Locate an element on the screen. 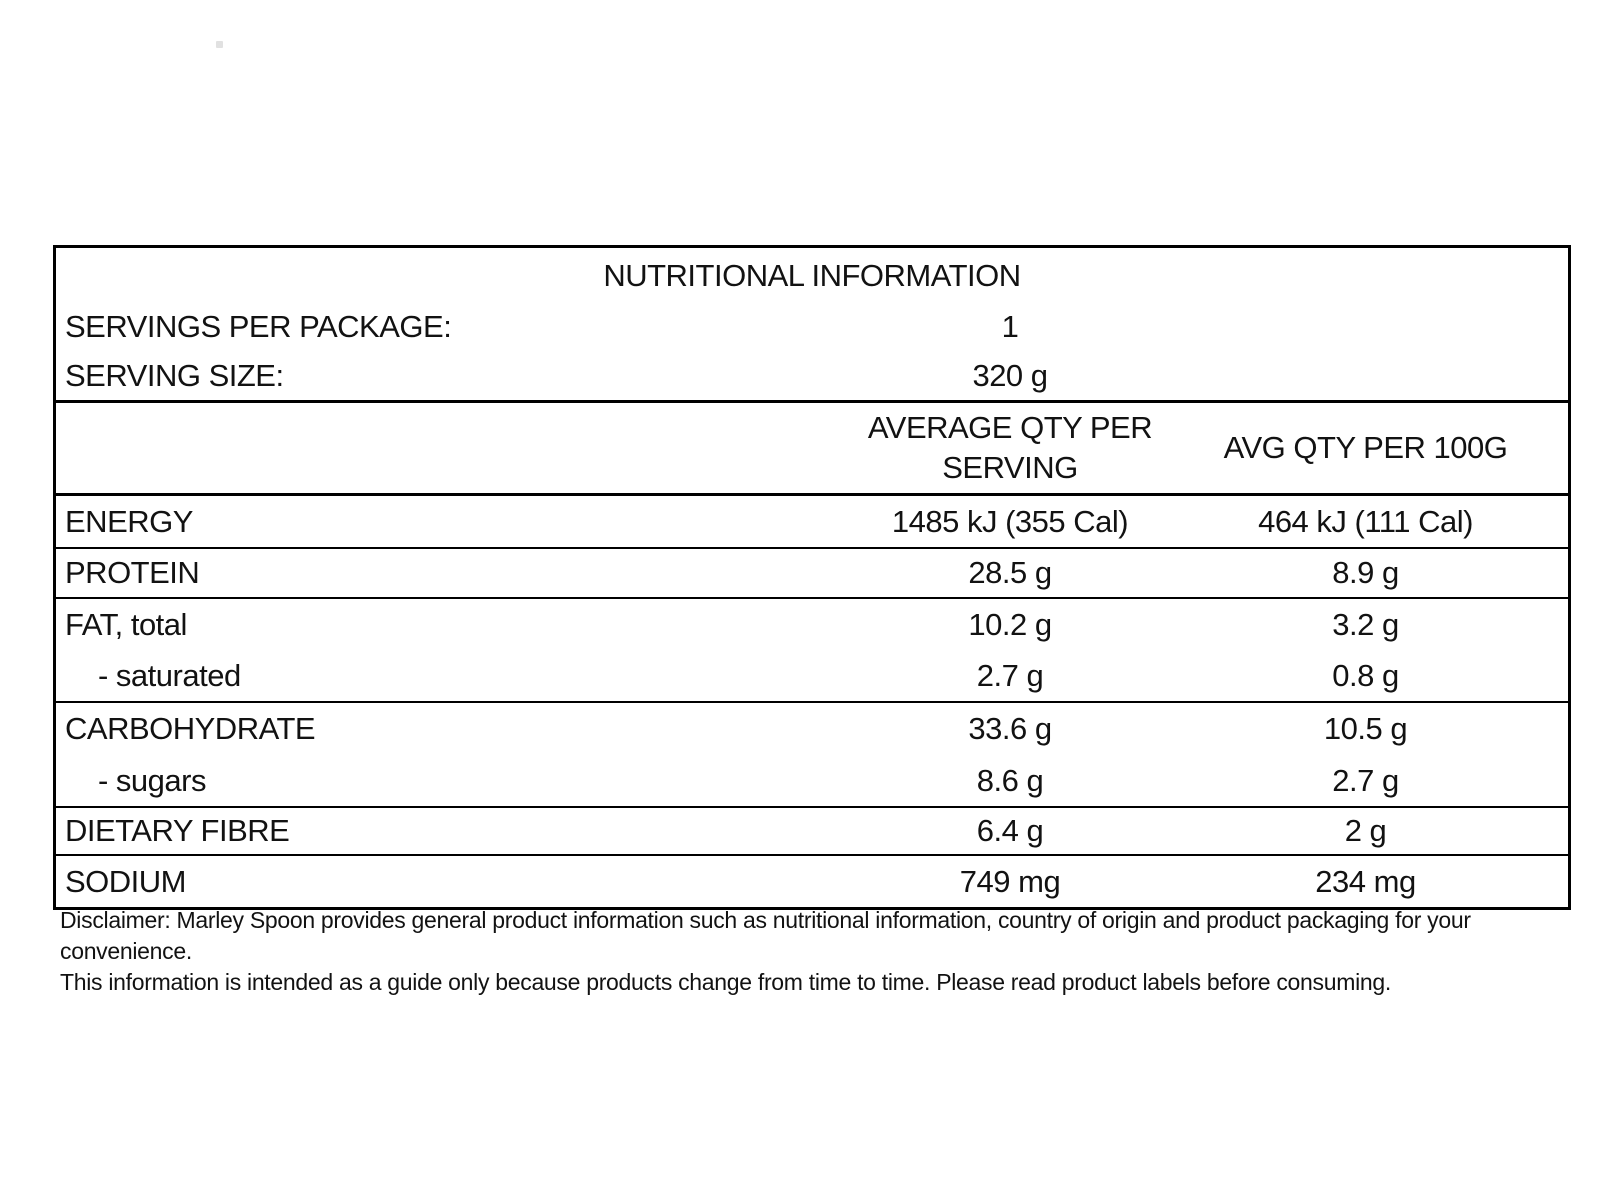 Image resolution: width=1600 pixels, height=1200 pixels. serving-size-row: SERVING SIZE: 320 g is located at coordinates (812, 377).